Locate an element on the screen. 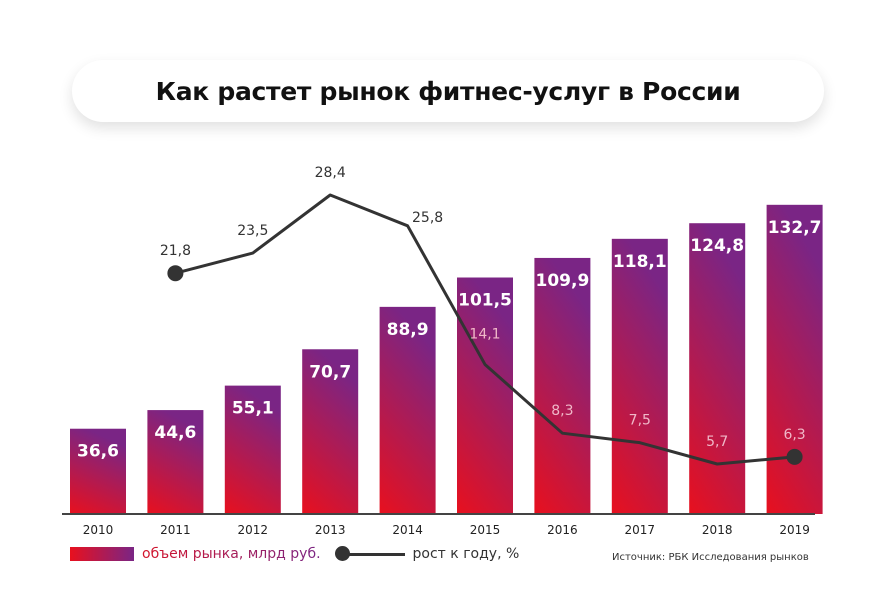  title-box: Как растет рынок фитнес-услуг в России is located at coordinates (448, 91).